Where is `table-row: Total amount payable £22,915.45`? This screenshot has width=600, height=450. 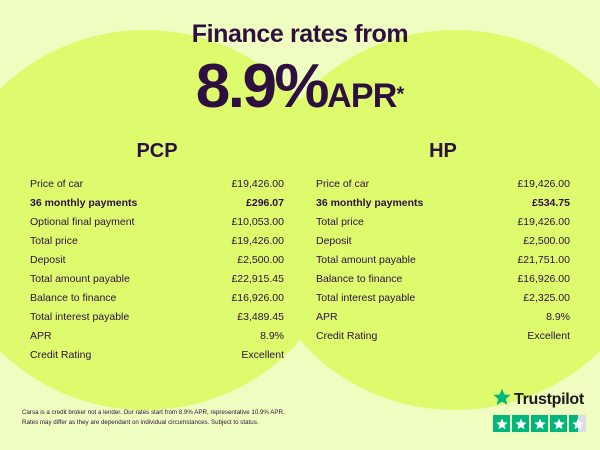
table-row: Total amount payable £22,915.45 is located at coordinates (157, 279).